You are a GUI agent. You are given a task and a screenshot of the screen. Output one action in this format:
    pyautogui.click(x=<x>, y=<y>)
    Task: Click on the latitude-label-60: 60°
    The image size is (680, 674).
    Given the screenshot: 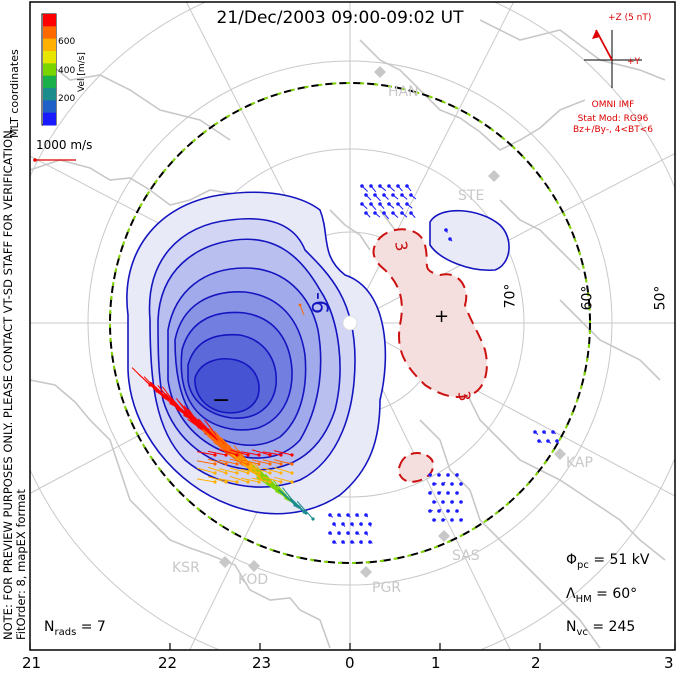 What is the action you would take?
    pyautogui.click(x=587, y=298)
    